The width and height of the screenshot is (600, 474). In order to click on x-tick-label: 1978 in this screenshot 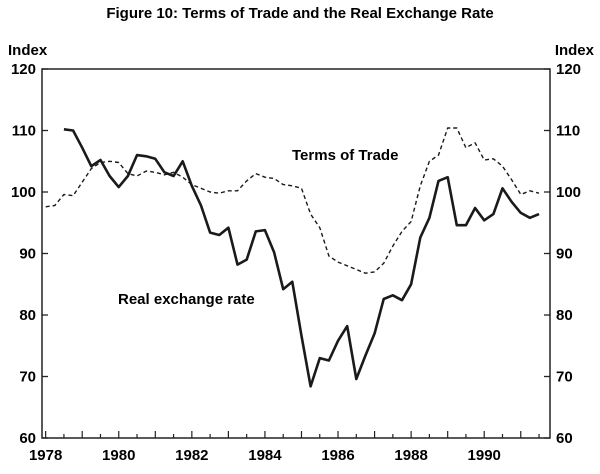, I will do `click(45, 455)`.